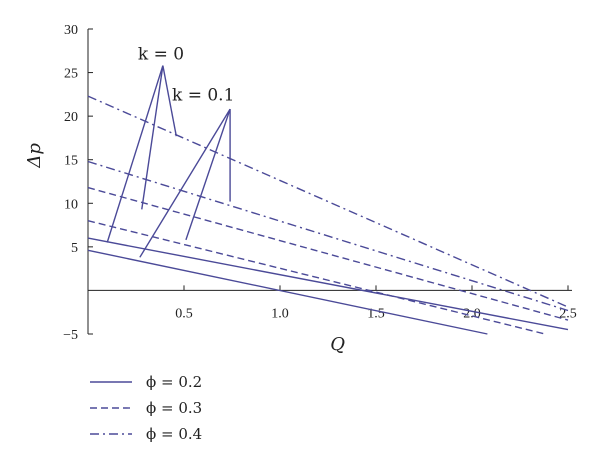 This screenshot has width=600, height=464. I want to click on y-tick-label: −5, so click(70, 335).